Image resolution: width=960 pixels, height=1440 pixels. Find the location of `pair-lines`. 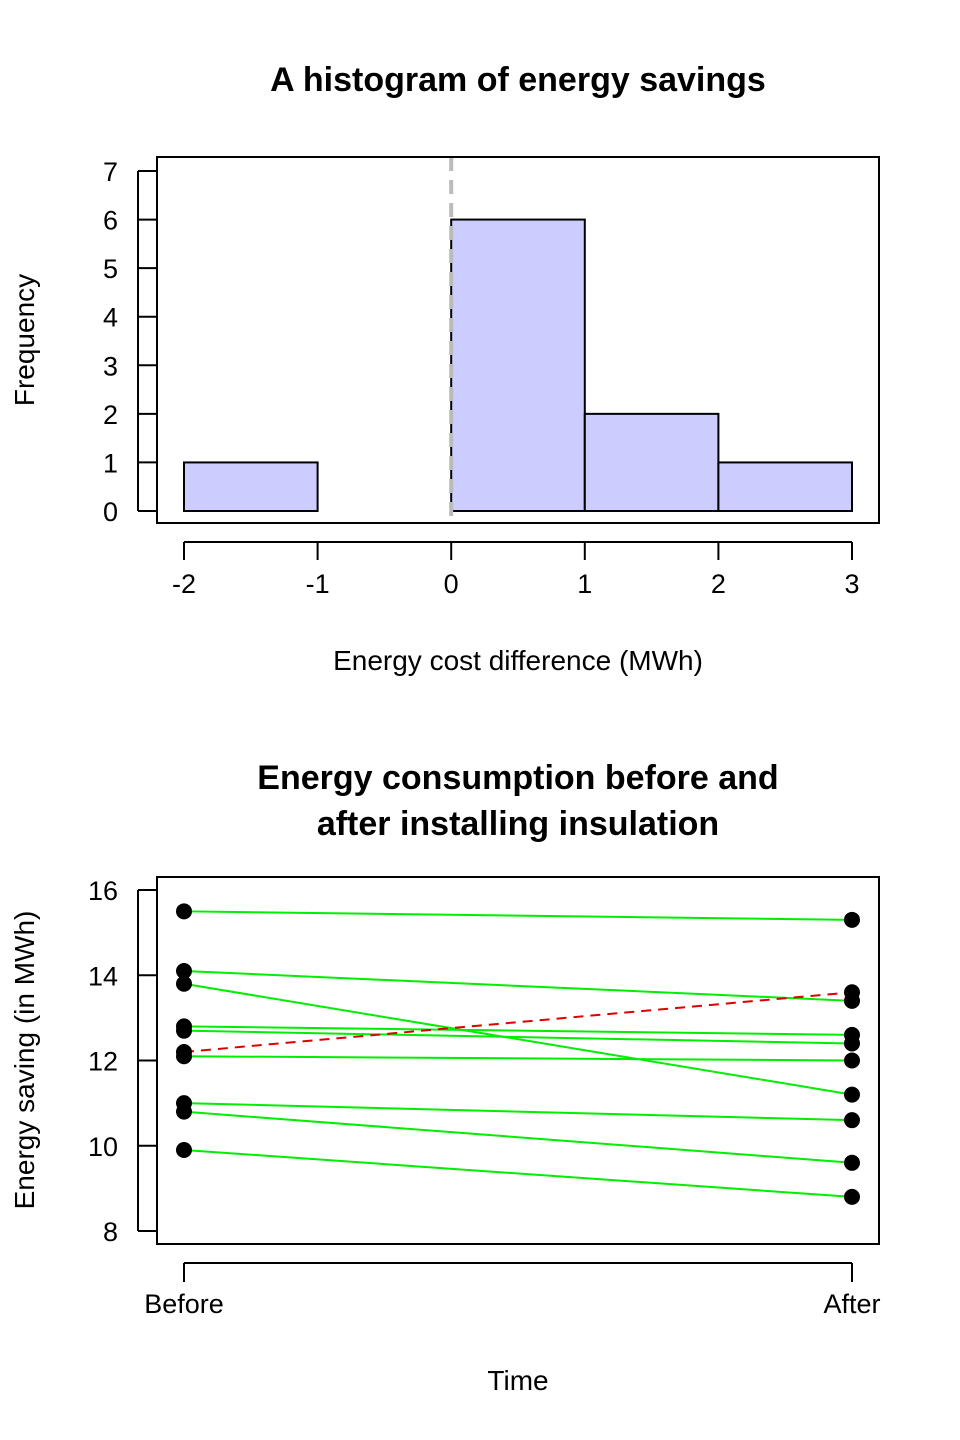

pair-lines is located at coordinates (518, 1054).